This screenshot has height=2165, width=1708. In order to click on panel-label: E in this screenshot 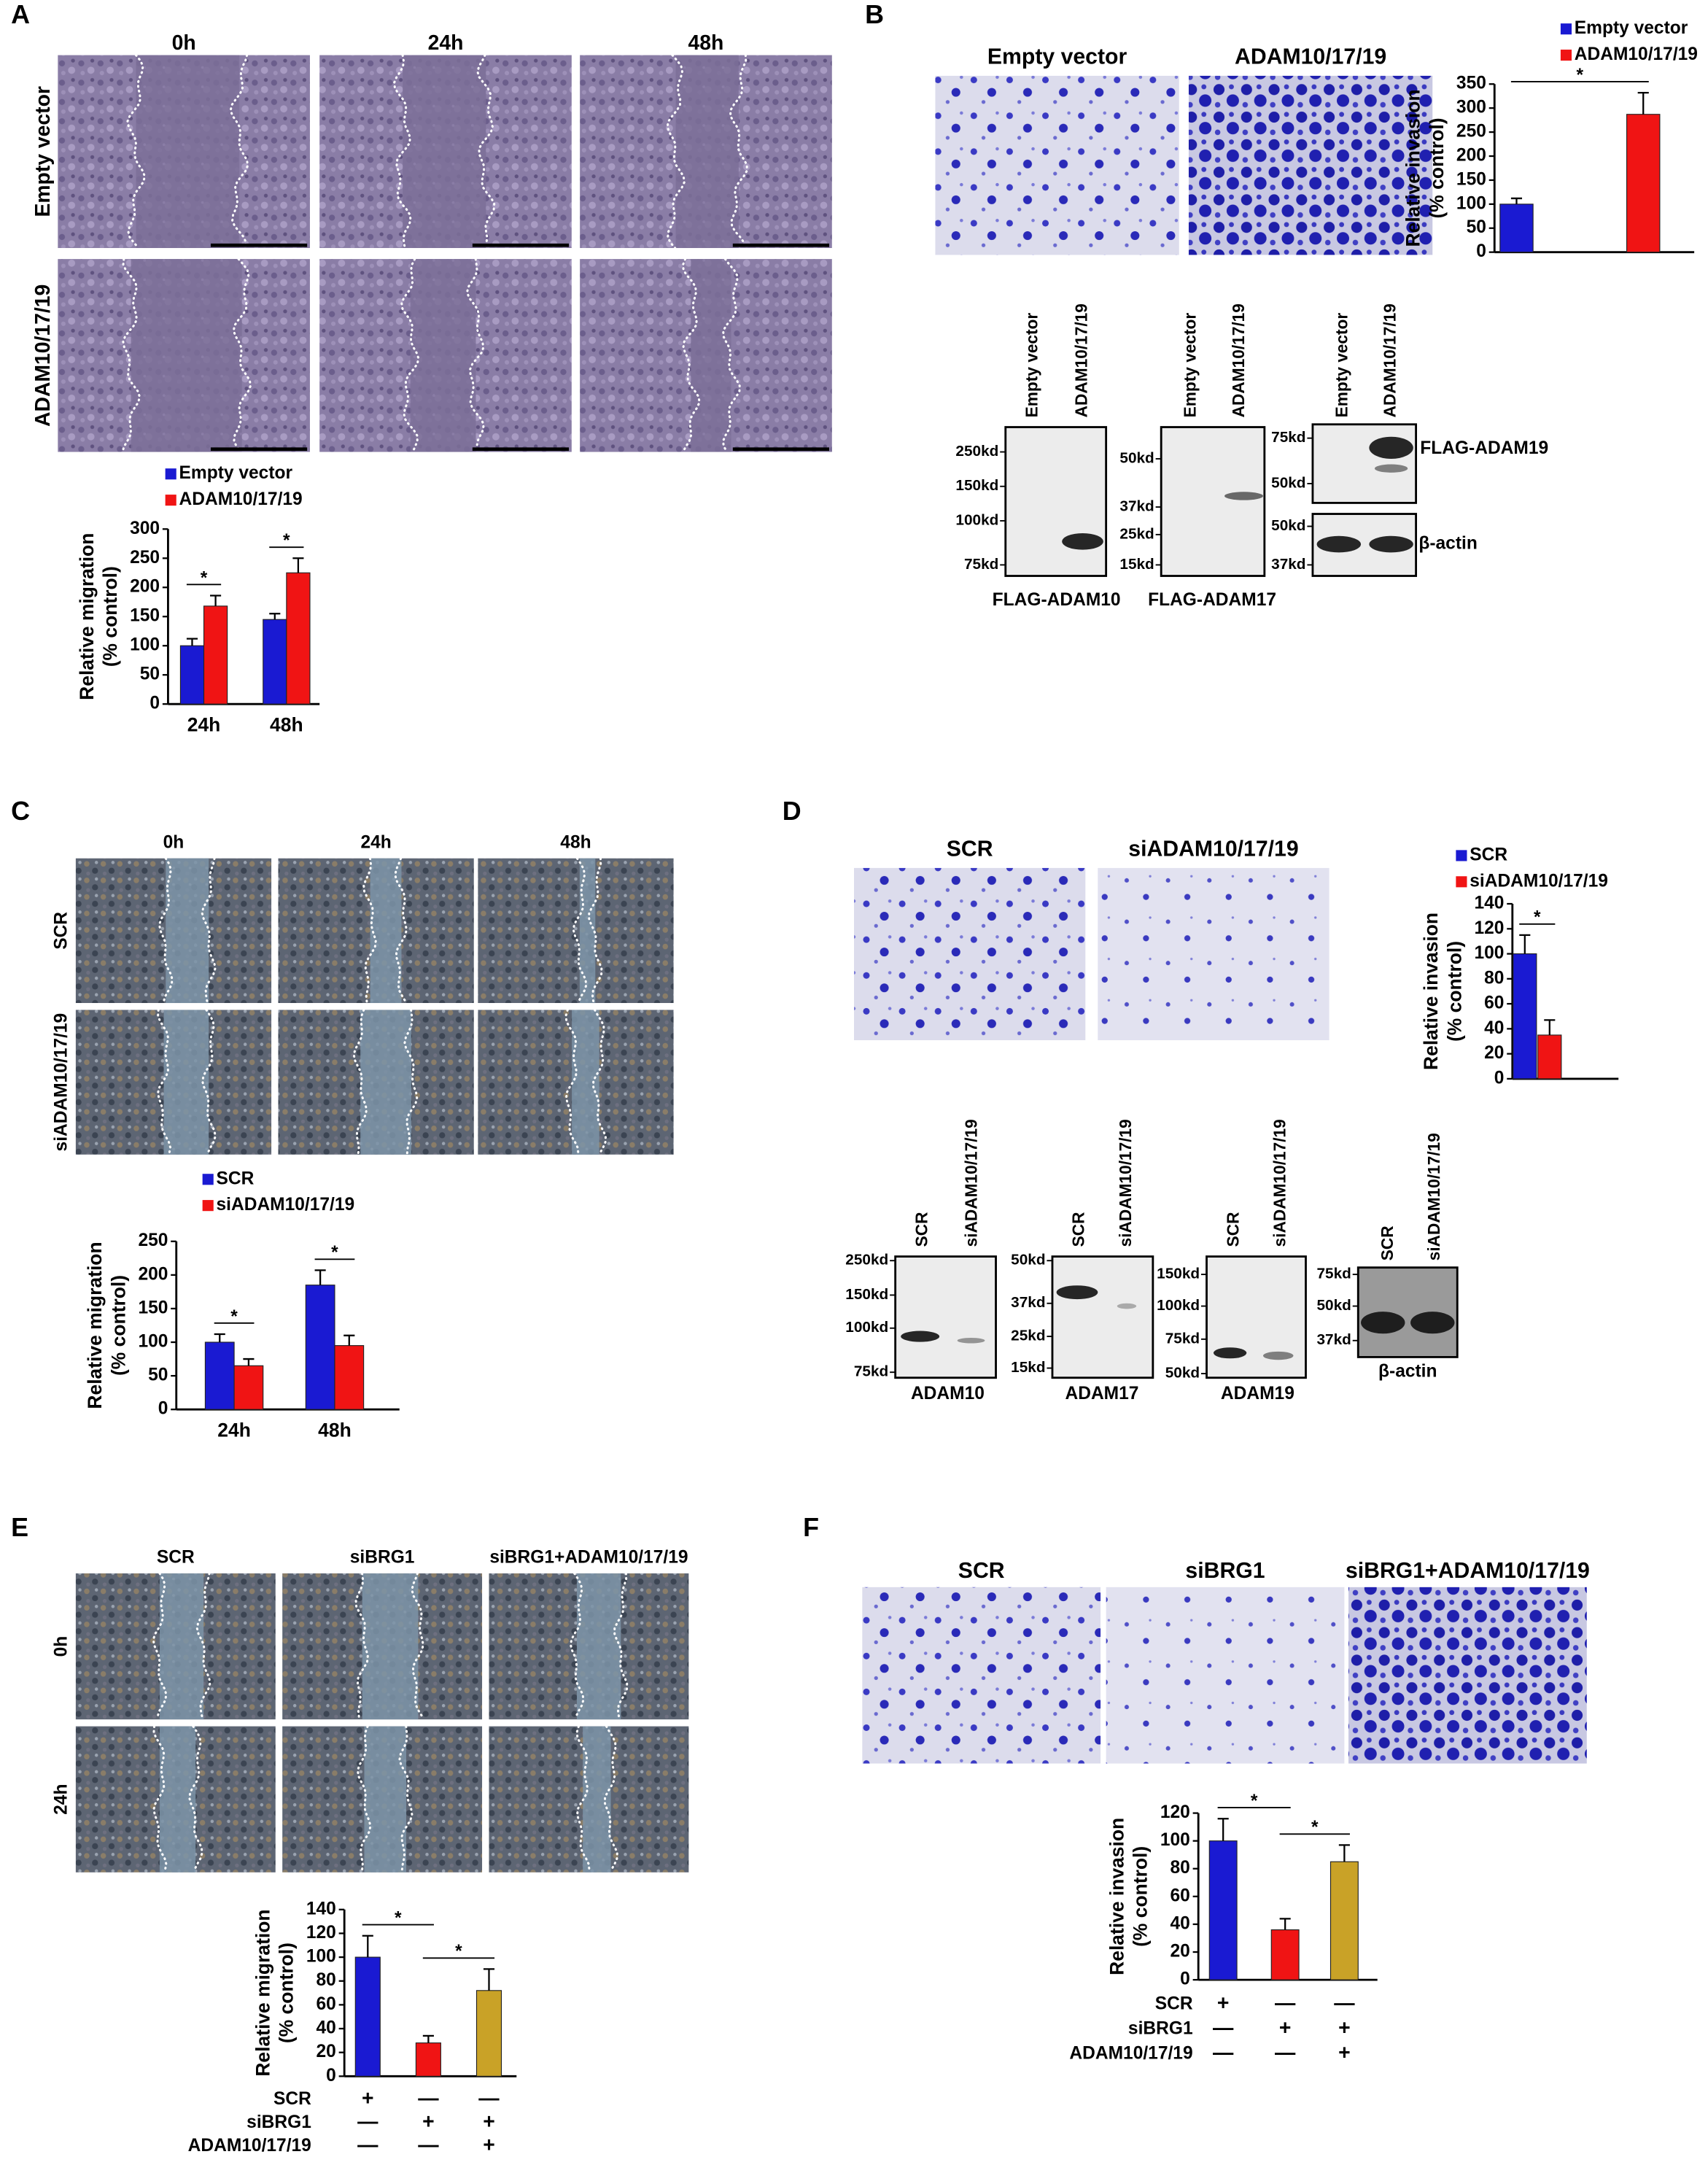, I will do `click(20, 1527)`.